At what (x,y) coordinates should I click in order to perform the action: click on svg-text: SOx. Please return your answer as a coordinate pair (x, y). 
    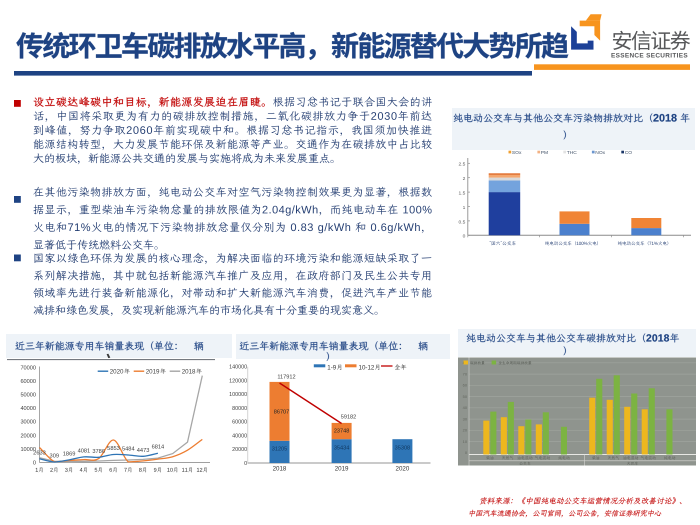
    Looking at the image, I should click on (517, 153).